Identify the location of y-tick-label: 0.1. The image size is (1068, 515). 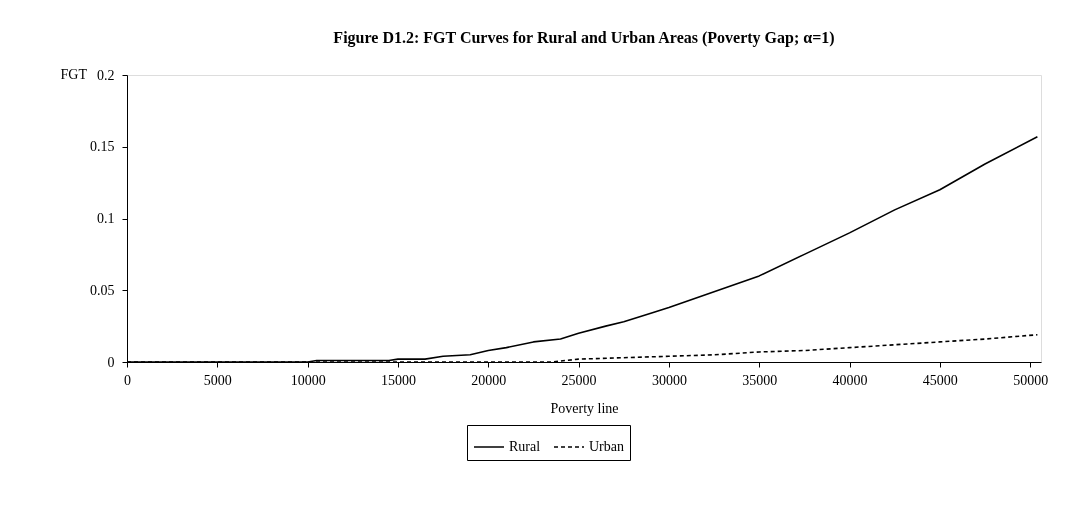
(106, 218).